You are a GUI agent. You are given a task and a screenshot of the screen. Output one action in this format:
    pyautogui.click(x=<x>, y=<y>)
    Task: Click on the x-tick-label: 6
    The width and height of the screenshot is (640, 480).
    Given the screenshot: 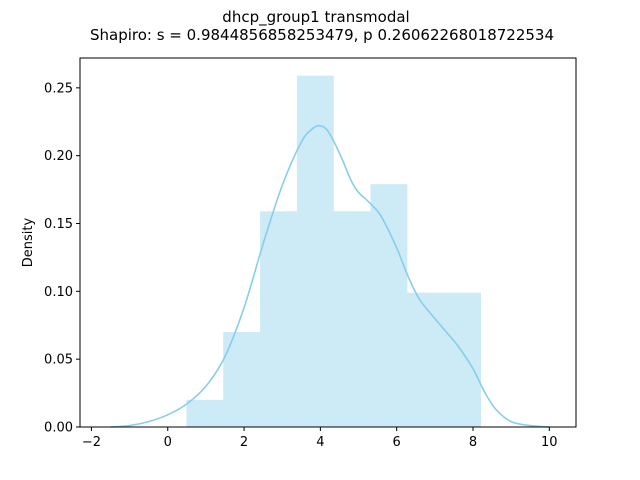 What is the action you would take?
    pyautogui.click(x=397, y=442)
    